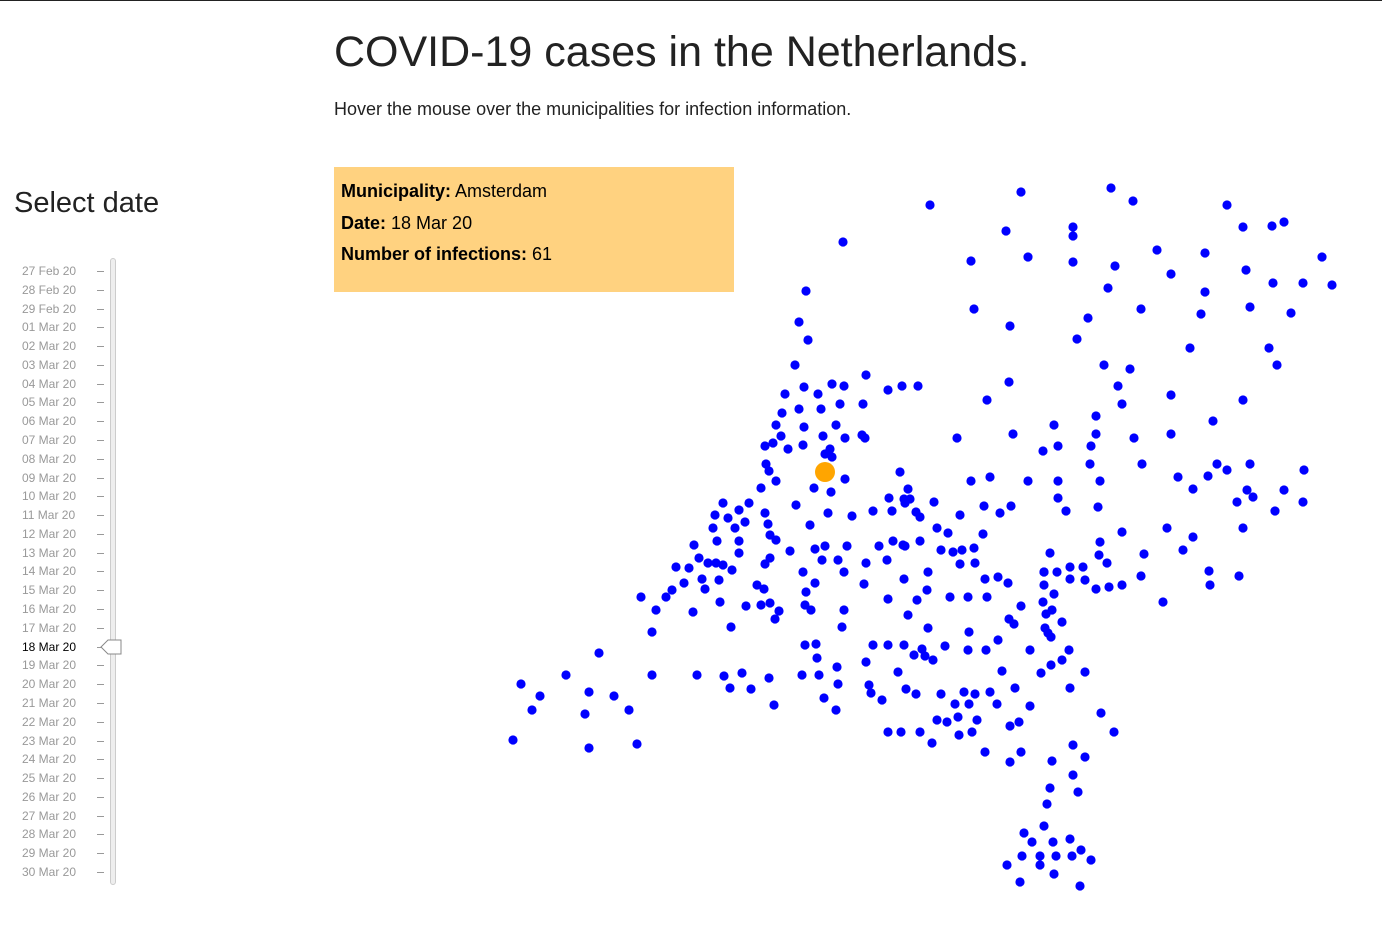  I want to click on slider-date-label: 12 Mar 20, so click(49, 533).